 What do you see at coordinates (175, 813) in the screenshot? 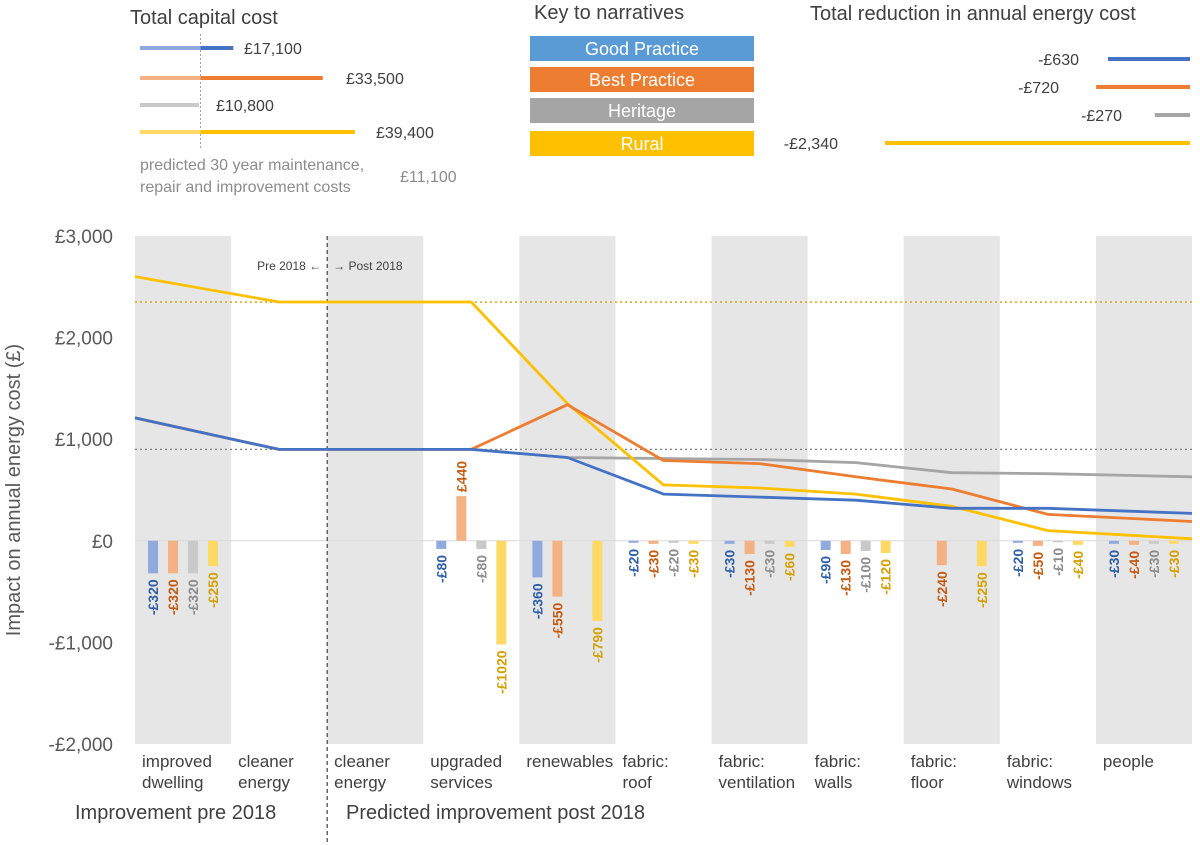
I see `pre-period-label: Improvement pre 2018` at bounding box center [175, 813].